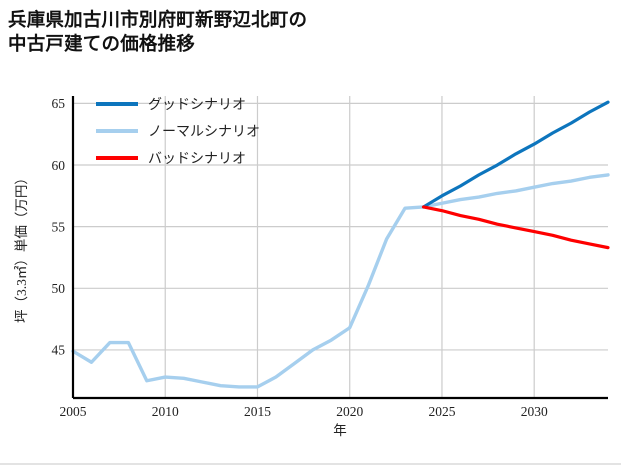 The image size is (621, 465). Describe the element at coordinates (349, 411) in the screenshot. I see `x-axis-tick-label: 2020` at that location.